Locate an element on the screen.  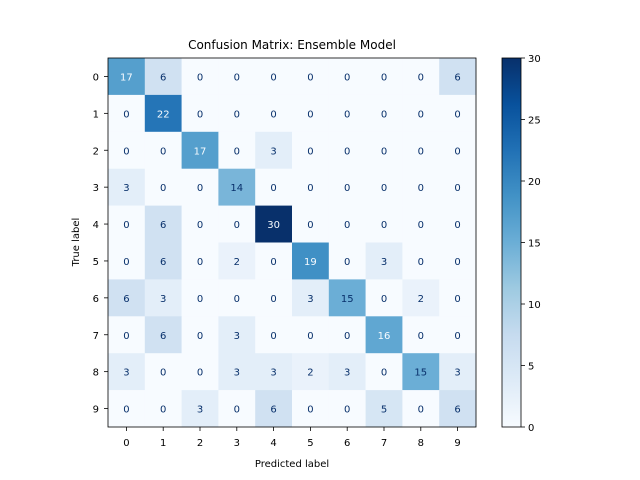
x-tick-label: 7 is located at coordinates (384, 443).